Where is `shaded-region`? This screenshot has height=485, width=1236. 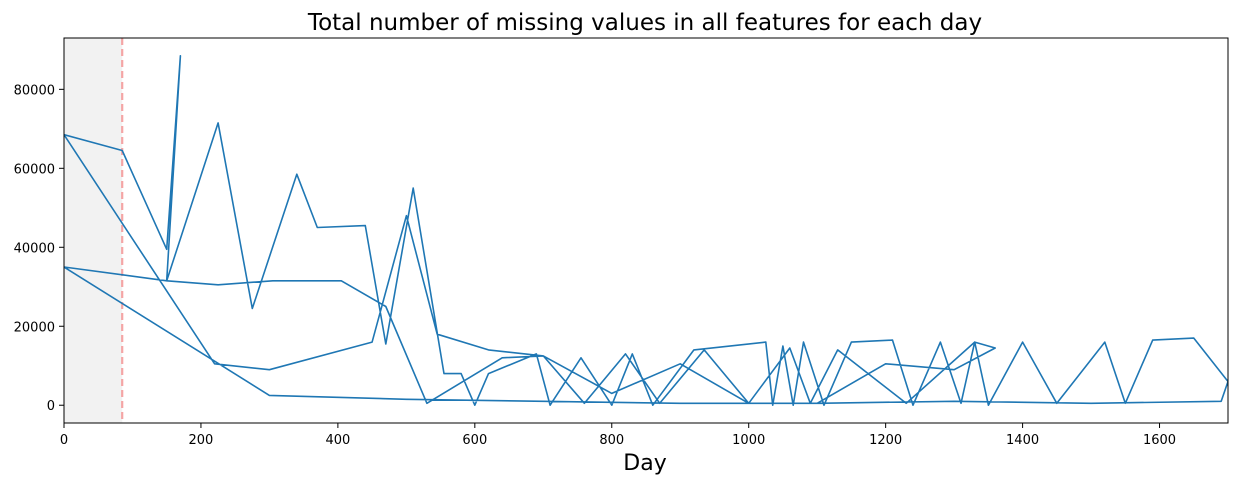 shaded-region is located at coordinates (93, 230).